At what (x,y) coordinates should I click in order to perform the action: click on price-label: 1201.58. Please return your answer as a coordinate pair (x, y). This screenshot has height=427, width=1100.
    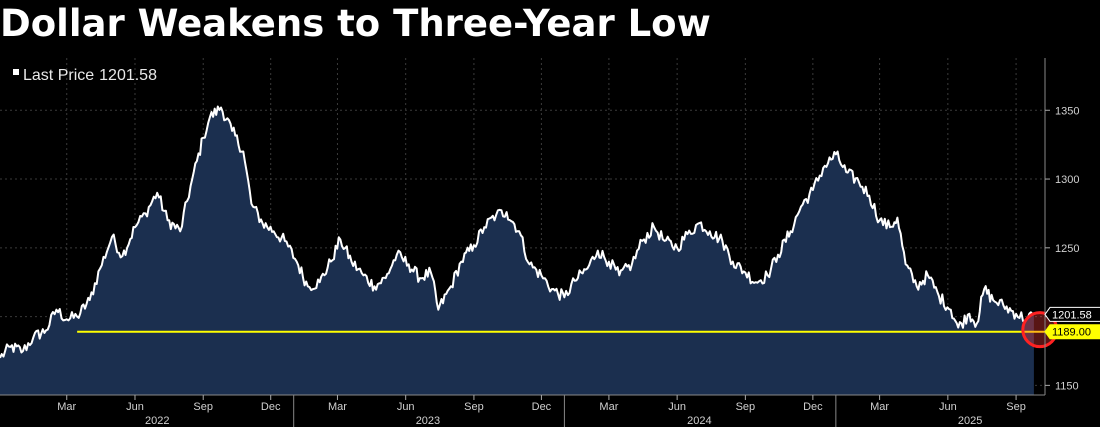
    Looking at the image, I should click on (1072, 314).